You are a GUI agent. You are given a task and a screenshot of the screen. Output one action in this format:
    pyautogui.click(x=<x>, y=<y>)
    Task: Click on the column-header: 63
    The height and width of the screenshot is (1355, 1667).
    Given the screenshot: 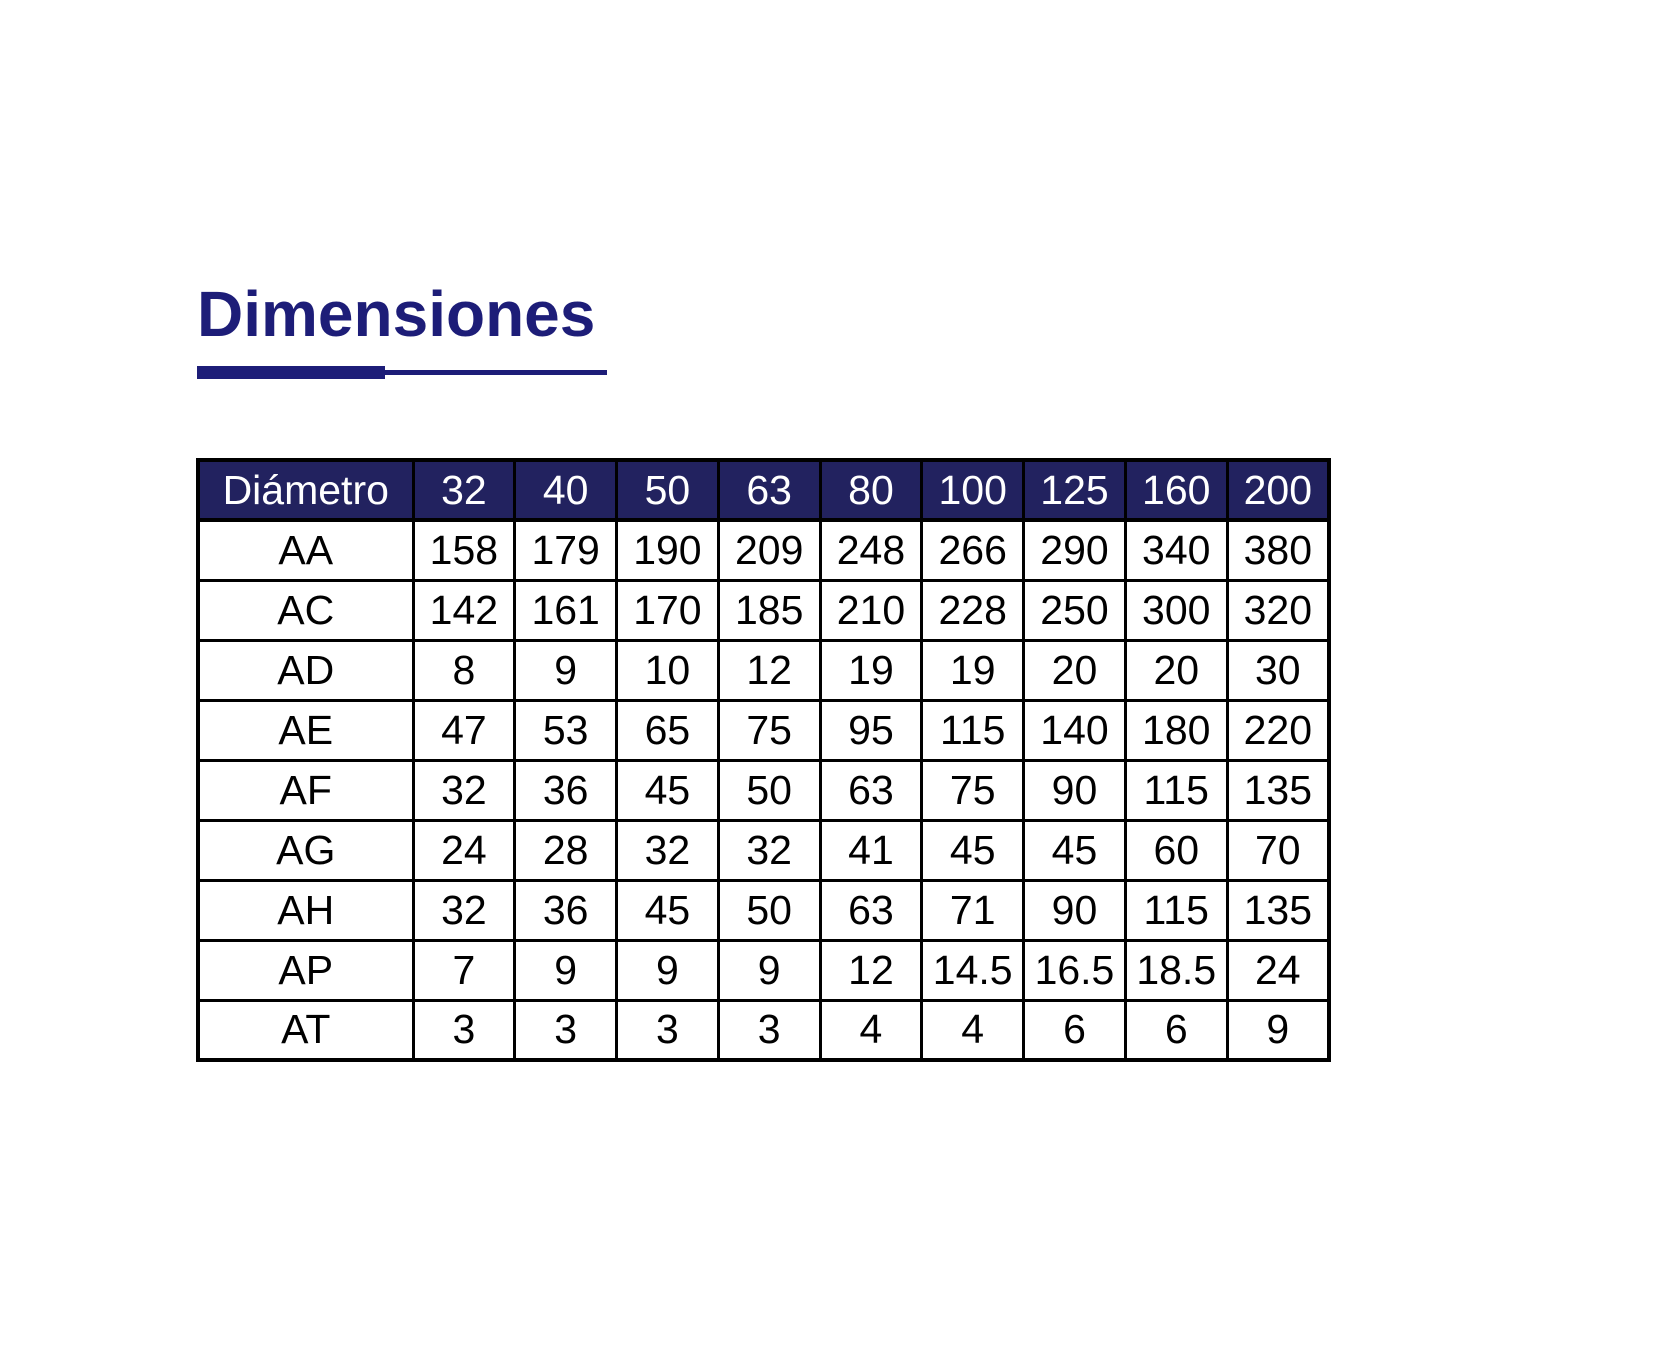 What is the action you would take?
    pyautogui.click(x=769, y=490)
    